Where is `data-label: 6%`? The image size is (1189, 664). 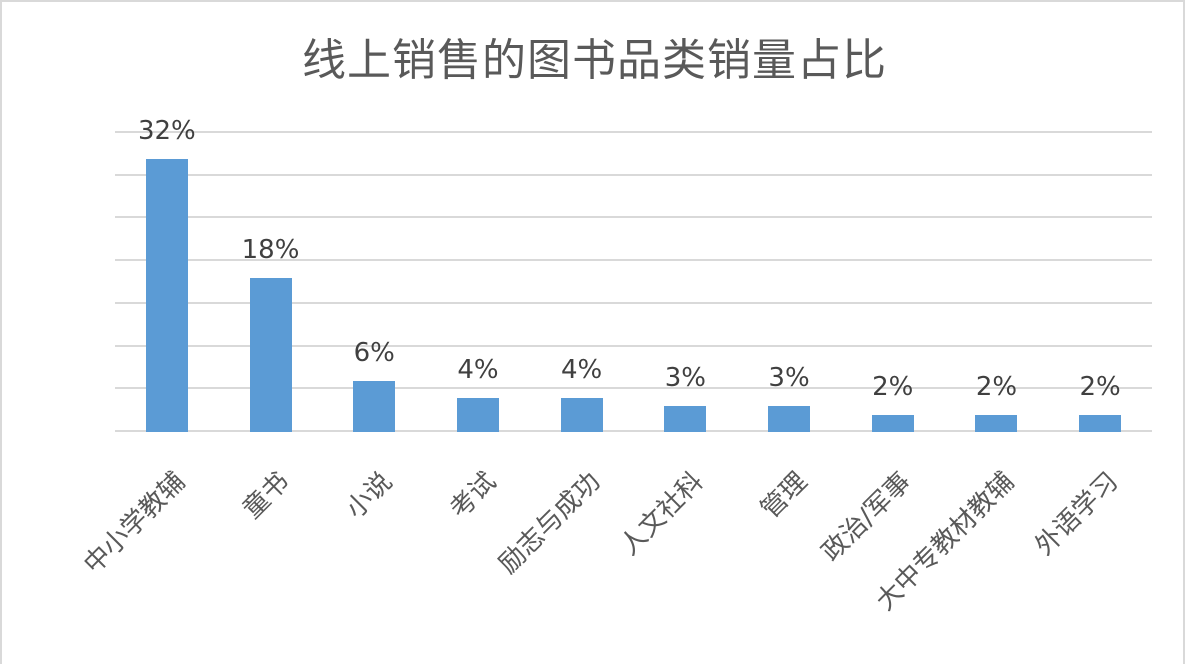
data-label: 6% is located at coordinates (374, 352).